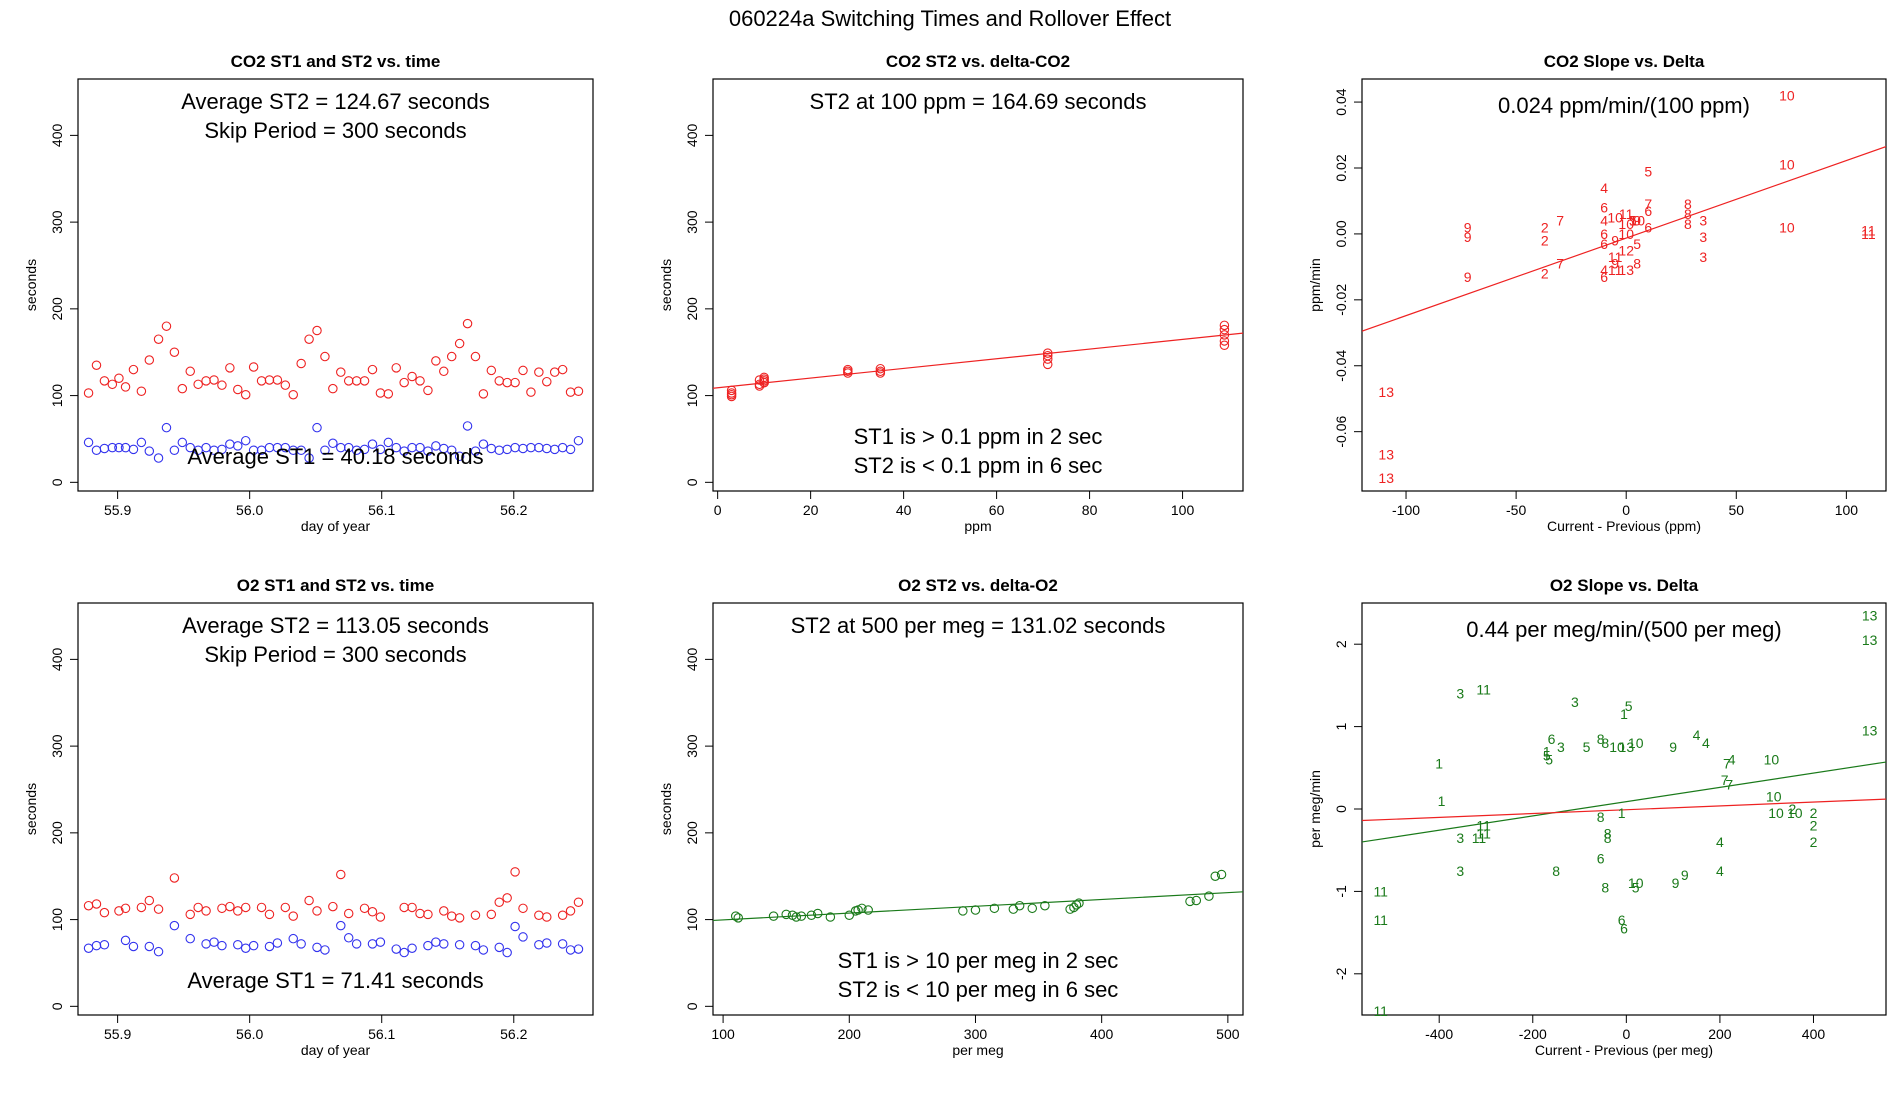  What do you see at coordinates (335, 101) in the screenshot?
I see `annotation: Average ST2 = 124.67 seconds` at bounding box center [335, 101].